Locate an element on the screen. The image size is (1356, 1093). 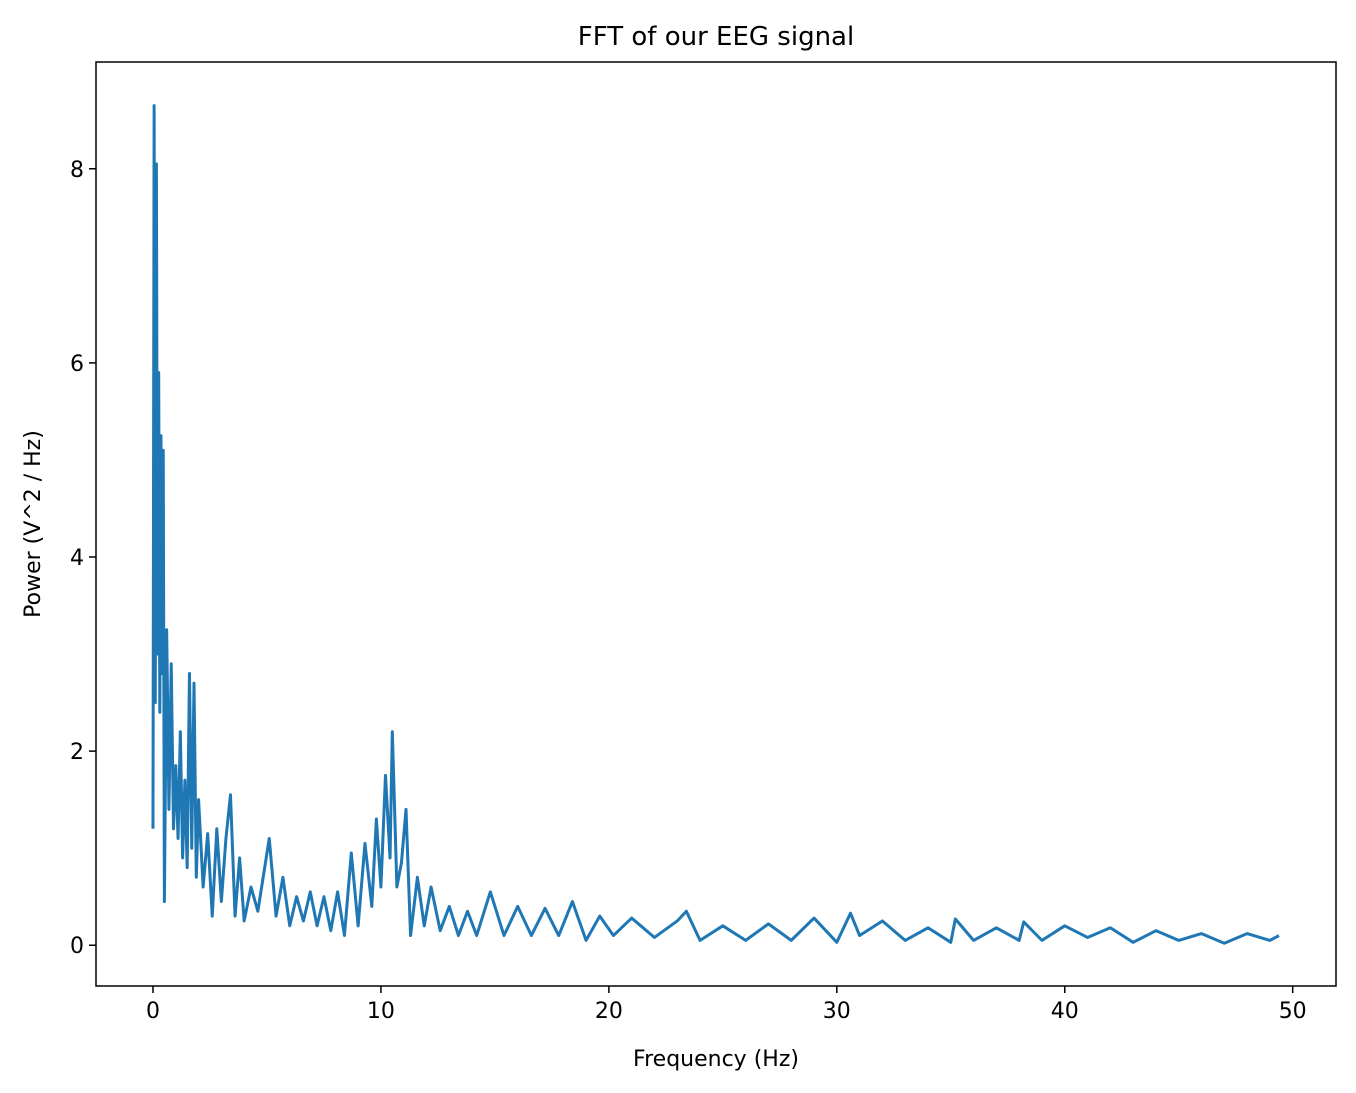
y-axis-label: Power (V^2 / Hz) is located at coordinates (33, 524).